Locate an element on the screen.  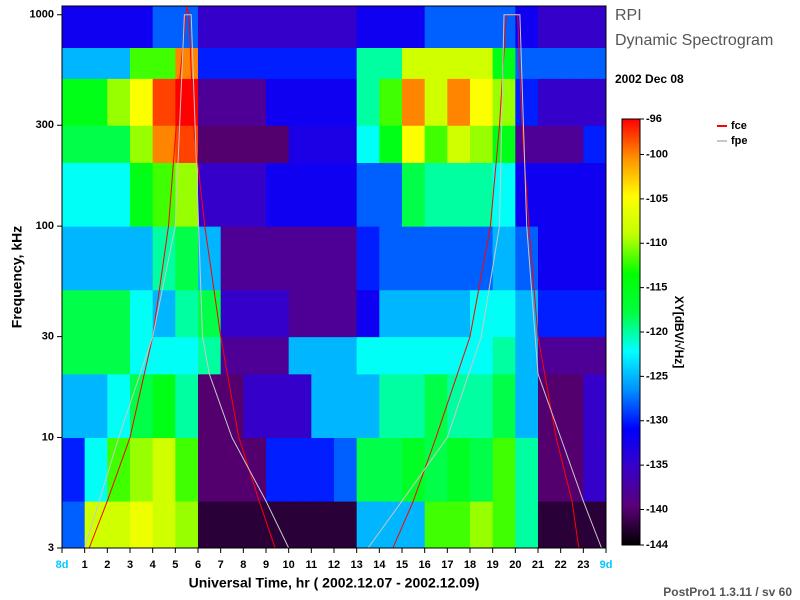
colorbar-tick-label: -110 is located at coordinates (656, 243).